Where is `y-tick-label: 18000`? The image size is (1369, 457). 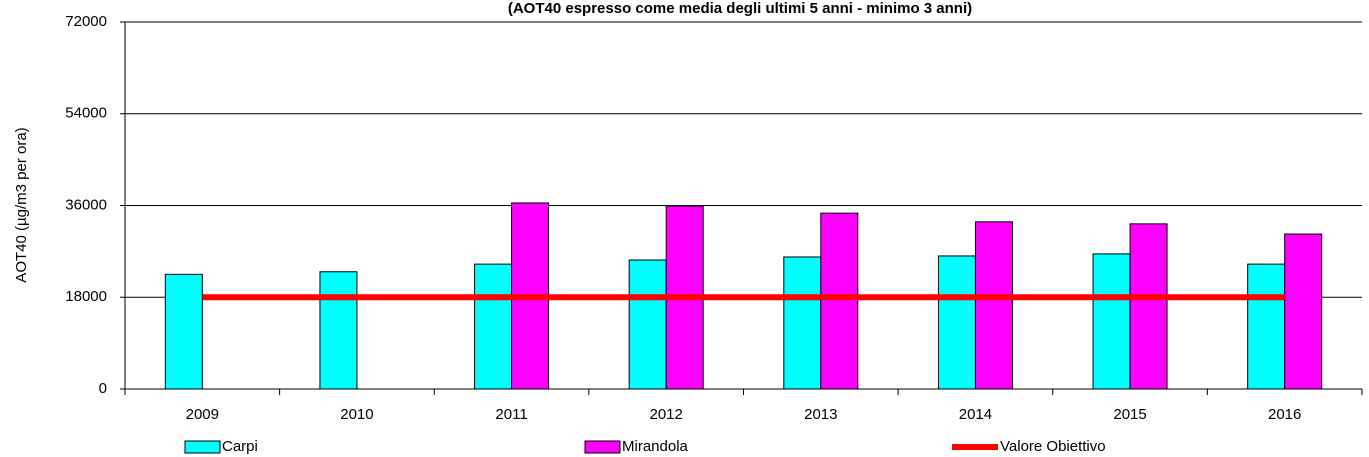
y-tick-label: 18000 is located at coordinates (86, 296).